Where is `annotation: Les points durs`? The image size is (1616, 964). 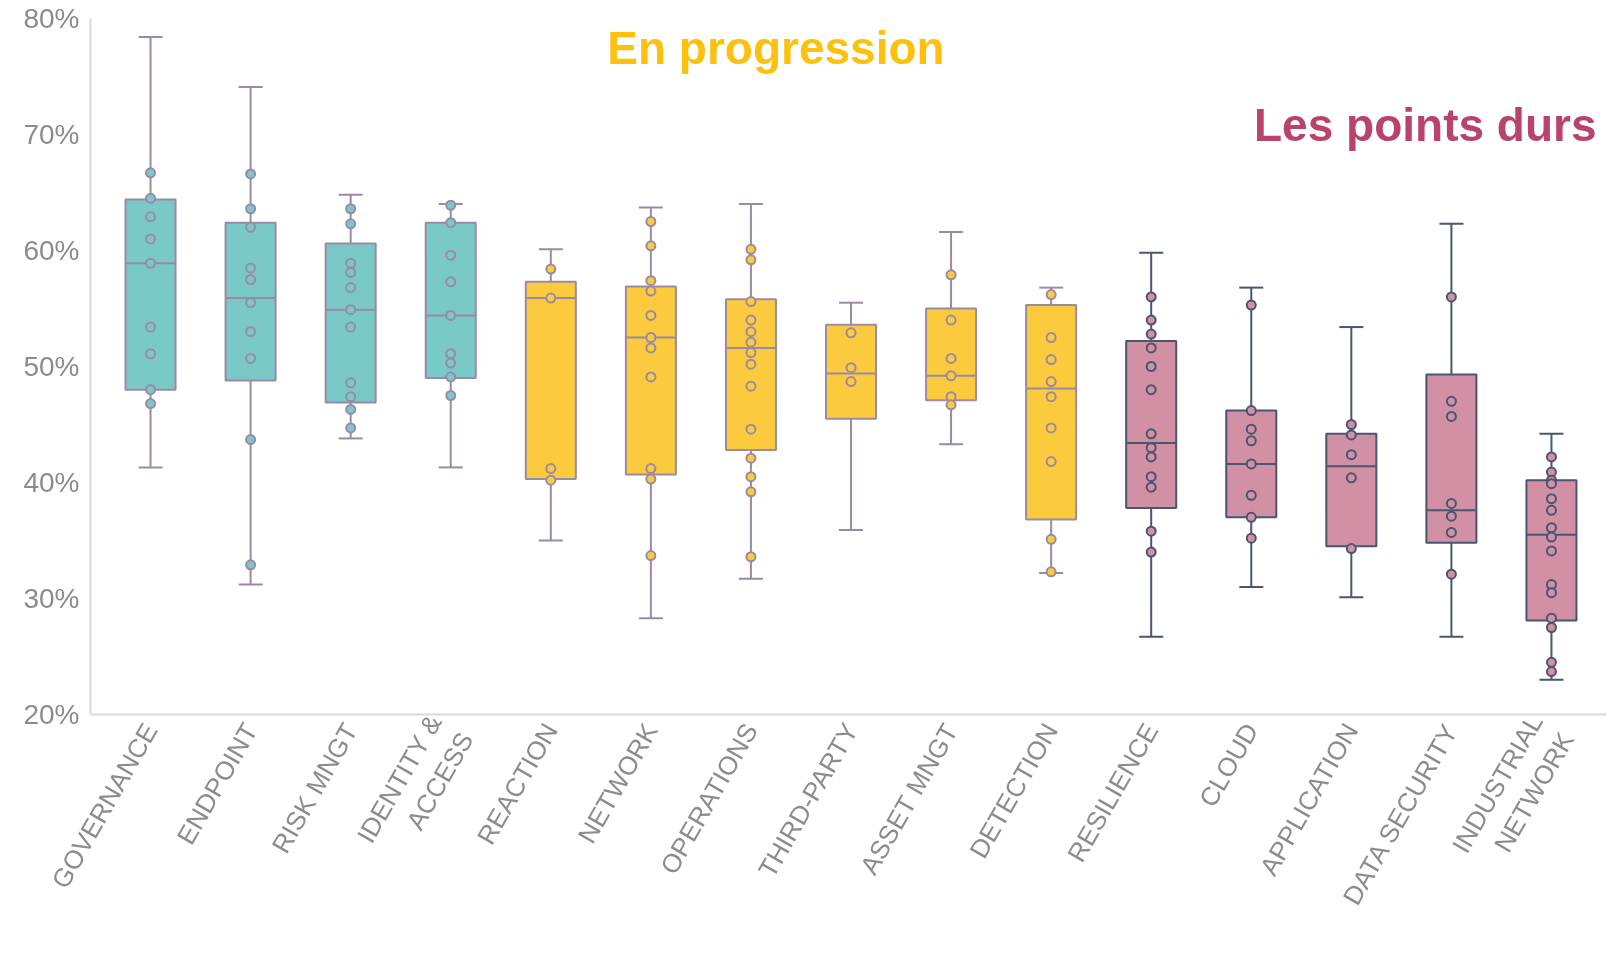 annotation: Les points durs is located at coordinates (1425, 125).